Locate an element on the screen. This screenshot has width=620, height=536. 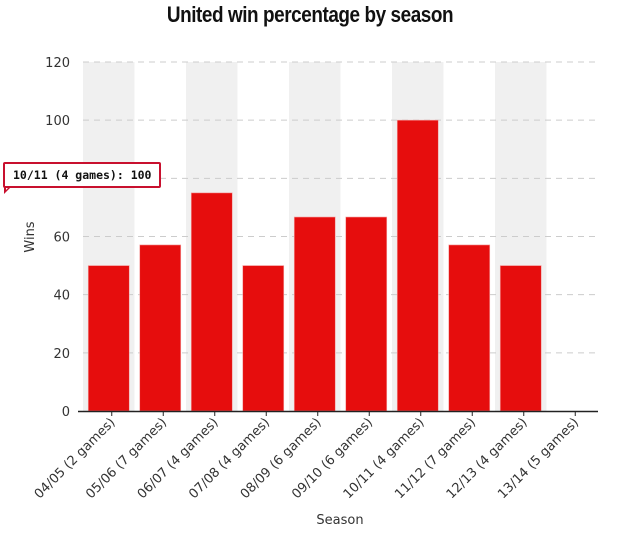
y-tick-label: 100 is located at coordinates (57, 121).